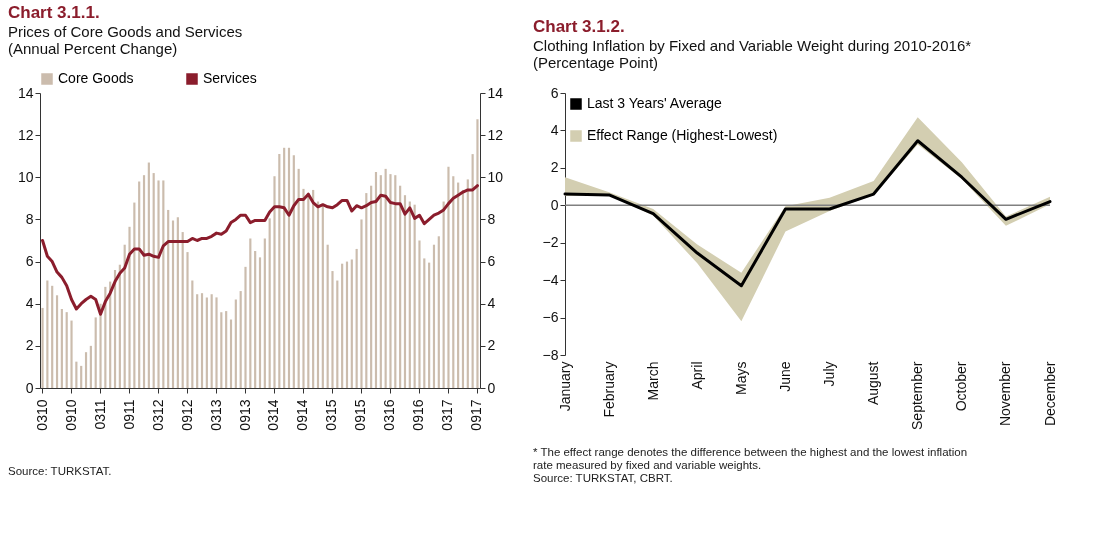 This screenshot has height=540, width=1115. I want to click on legend-label: Core Goods, so click(96, 78).